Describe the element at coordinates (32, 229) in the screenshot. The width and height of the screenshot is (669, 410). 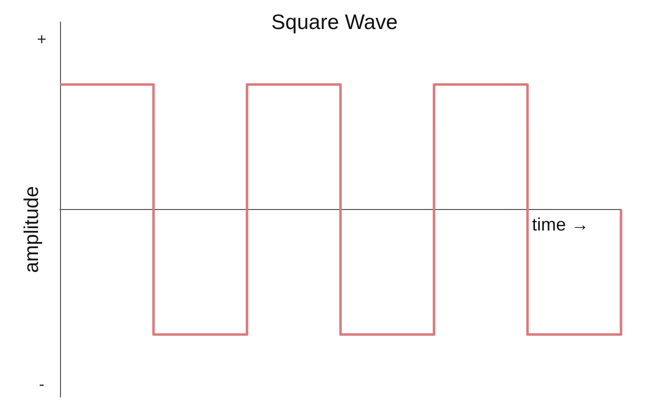
I see `y-axis-title: amplitude` at that location.